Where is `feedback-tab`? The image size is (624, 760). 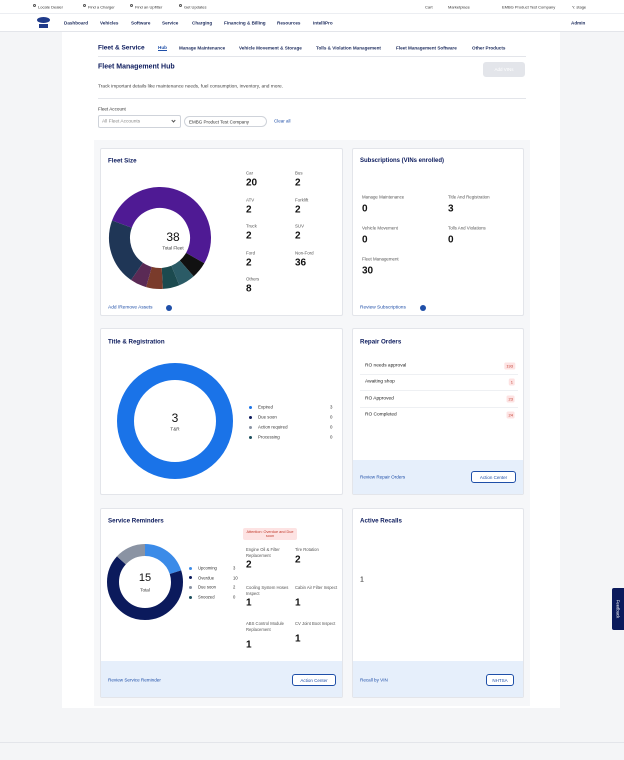 feedback-tab is located at coordinates (618, 609).